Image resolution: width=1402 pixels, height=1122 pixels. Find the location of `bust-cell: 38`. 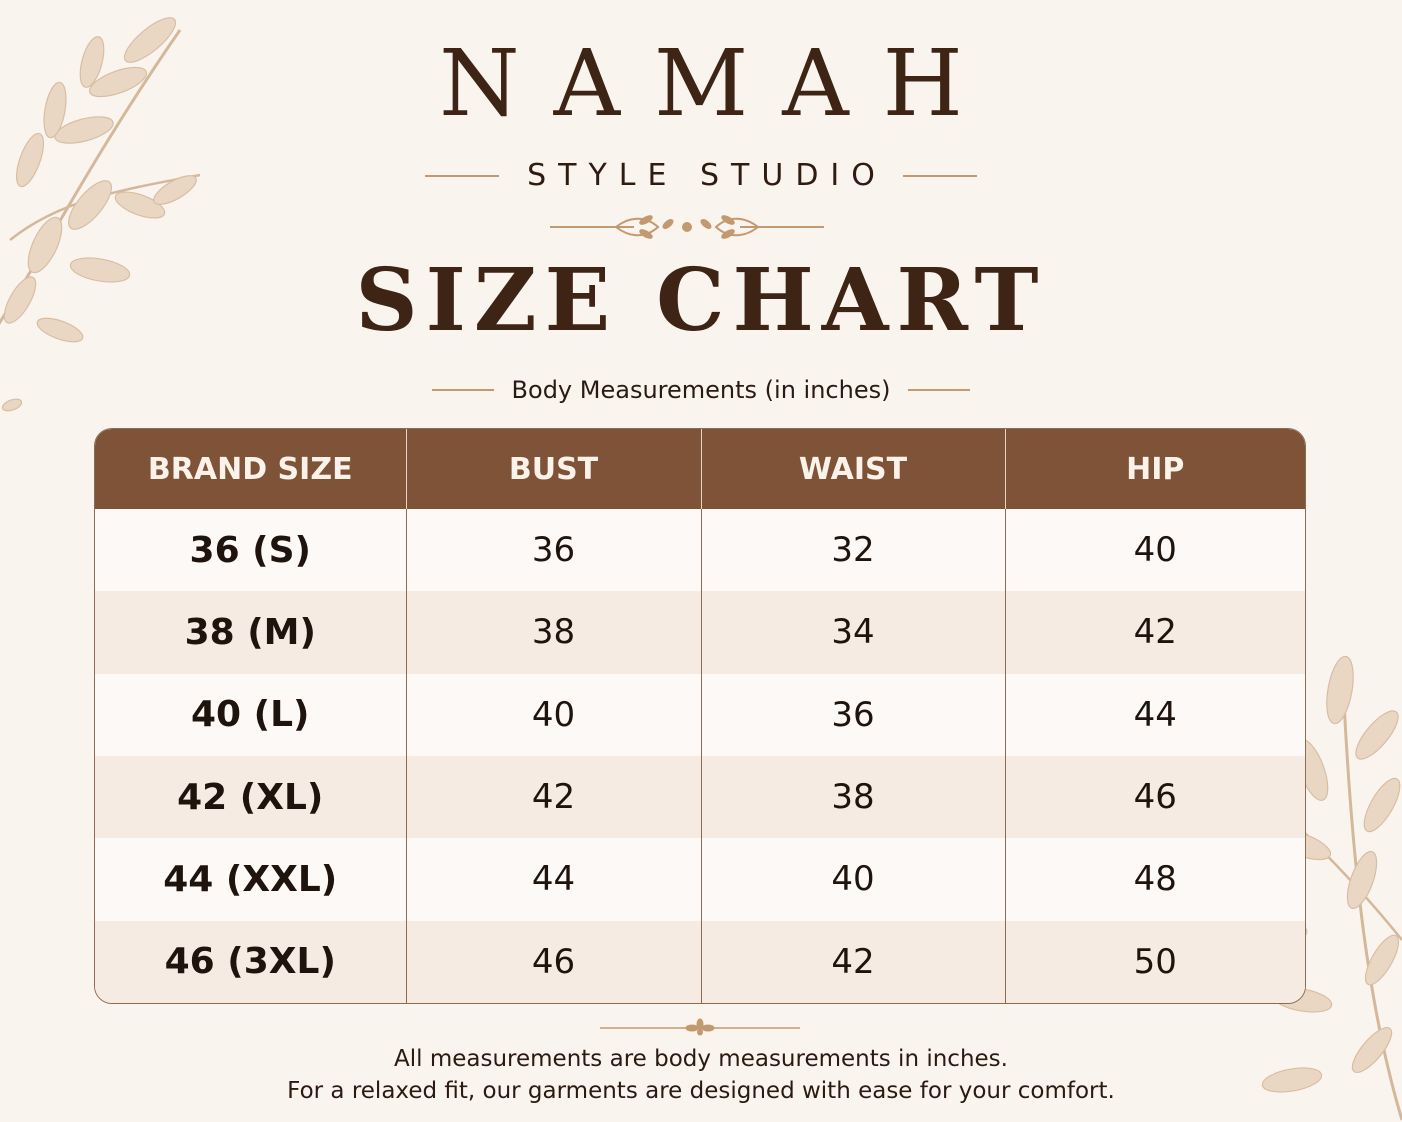

bust-cell: 38 is located at coordinates (554, 632).